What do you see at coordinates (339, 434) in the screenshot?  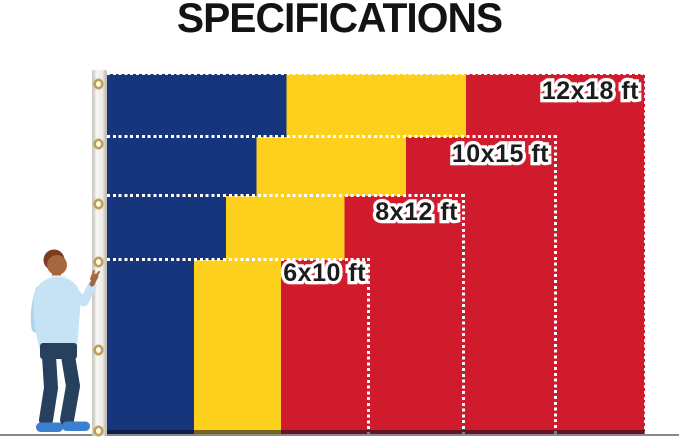 I see `ground-line` at bounding box center [339, 434].